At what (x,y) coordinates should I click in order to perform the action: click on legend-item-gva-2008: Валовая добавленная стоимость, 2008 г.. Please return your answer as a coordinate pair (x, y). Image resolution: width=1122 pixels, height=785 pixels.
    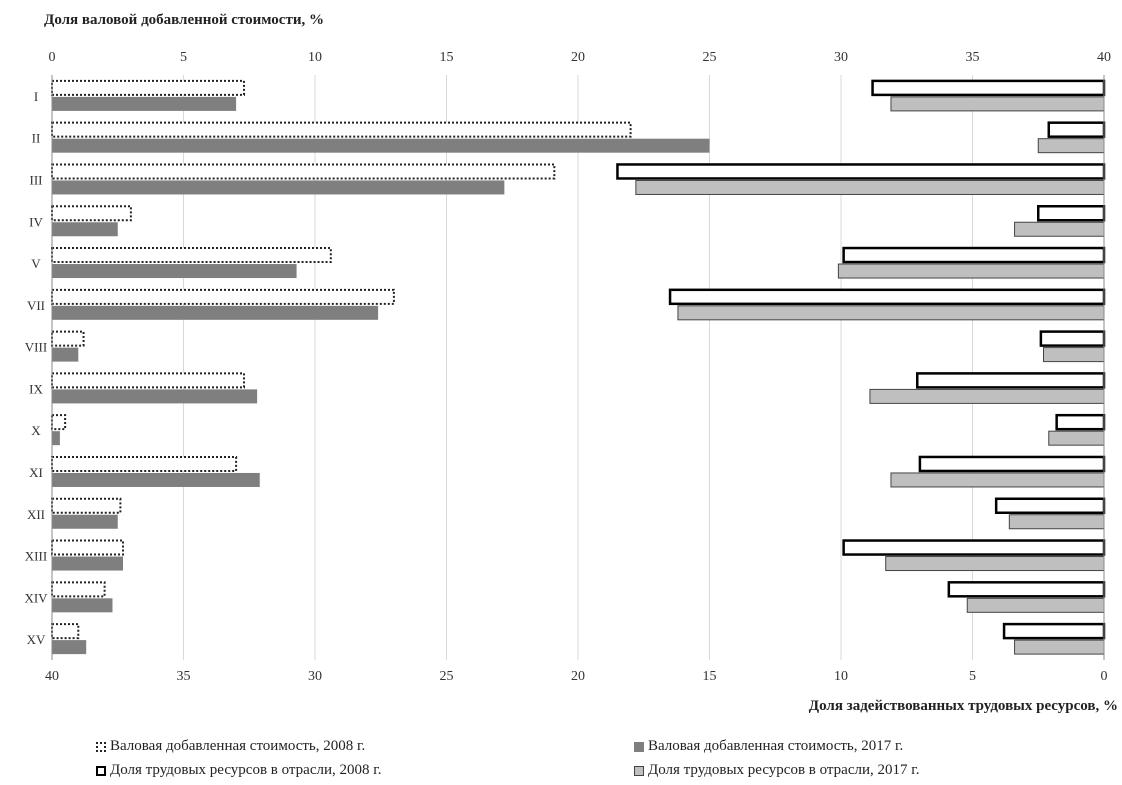
    Looking at the image, I should click on (230, 746).